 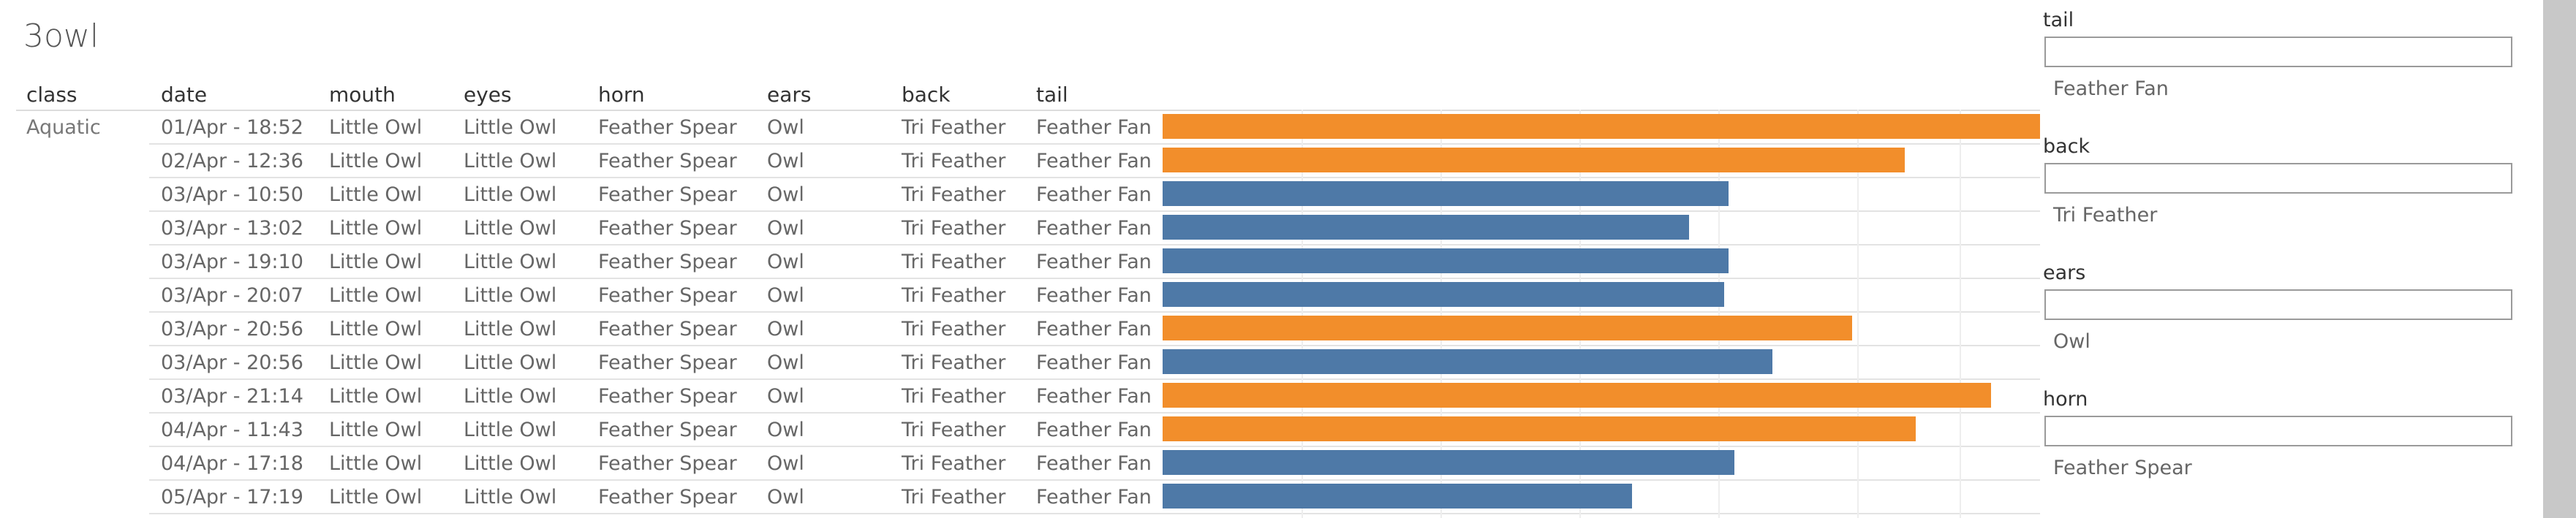 What do you see at coordinates (2122, 468) in the screenshot?
I see `filter-value-option: Feather Spear` at bounding box center [2122, 468].